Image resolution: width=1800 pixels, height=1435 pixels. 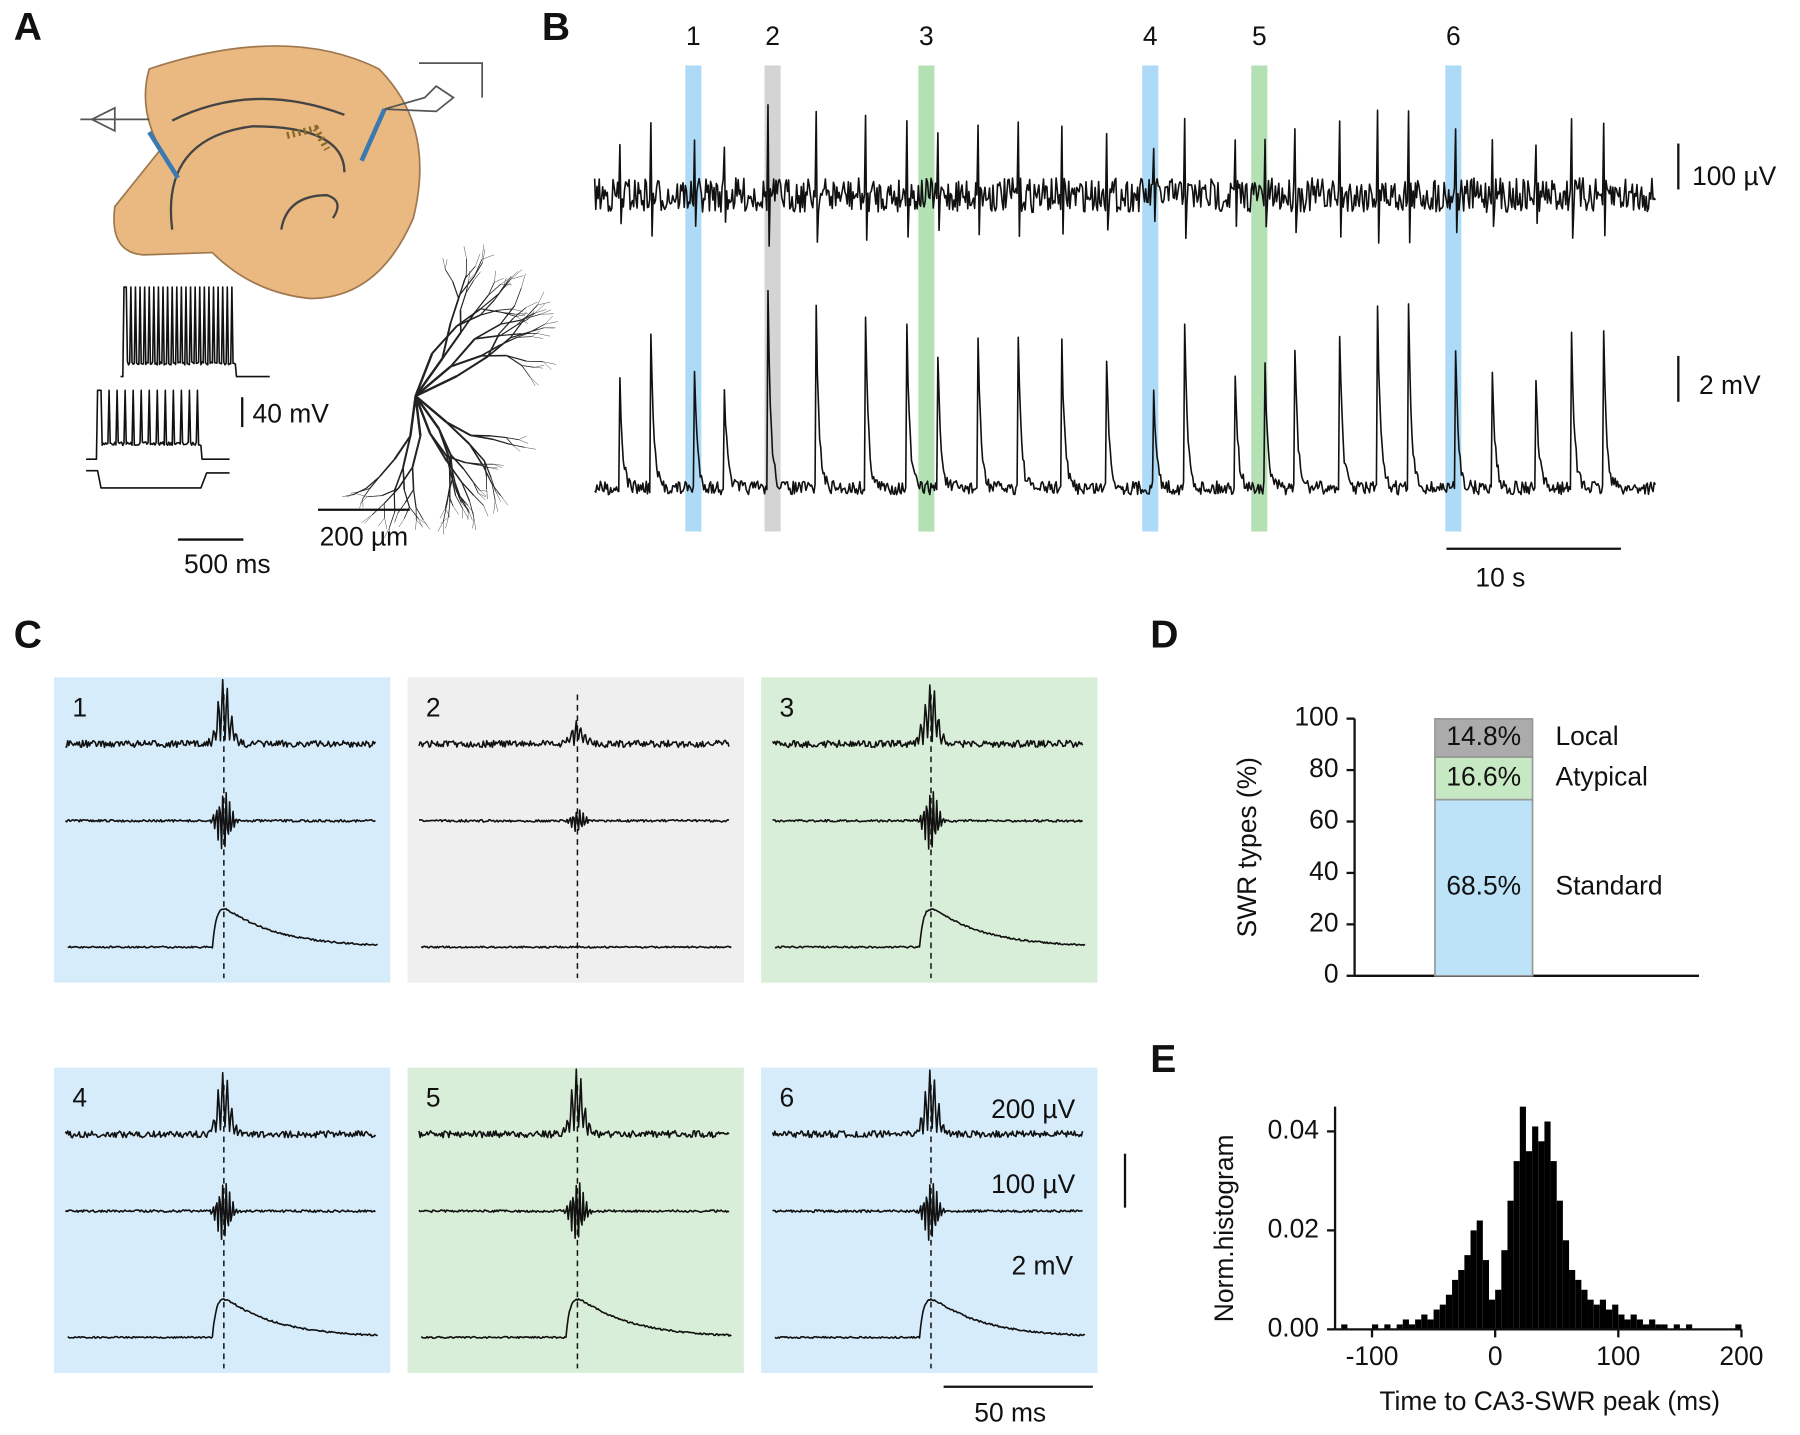 I want to click on value-label: 68.5%, so click(x=1483, y=886).